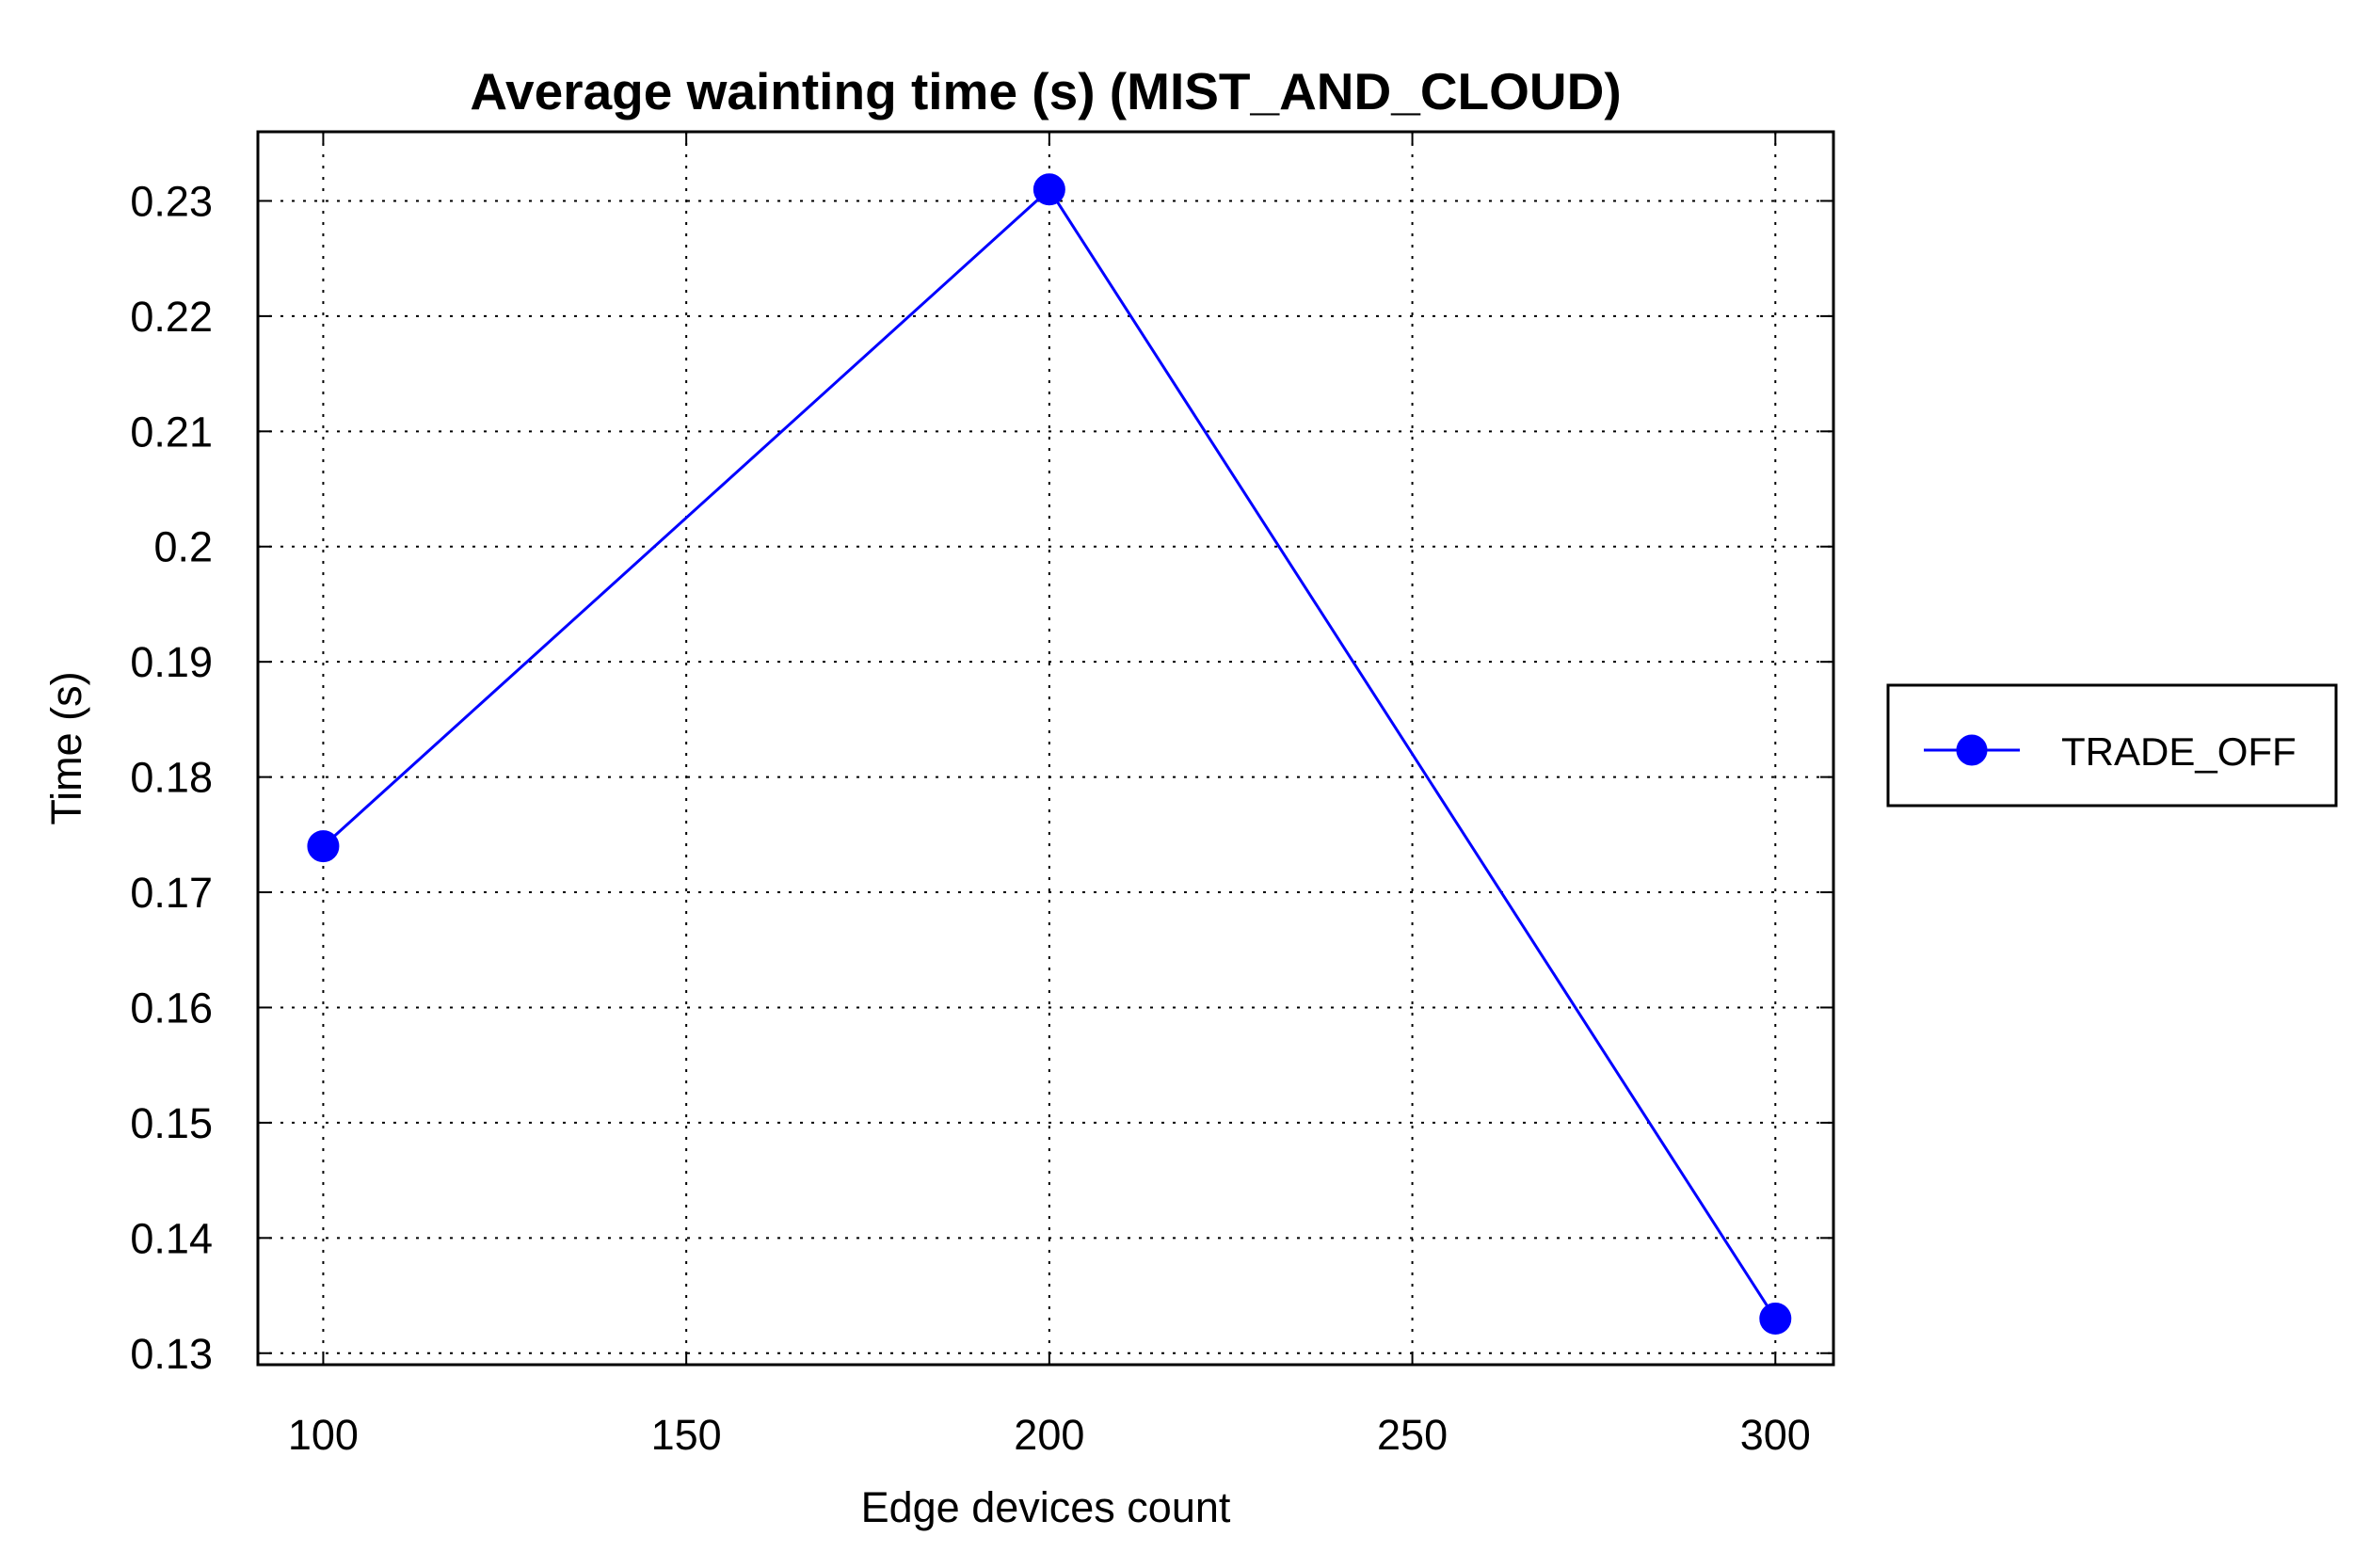 The height and width of the screenshot is (1568, 2353). I want to click on y-tick-label: 0.14, so click(172, 1238).